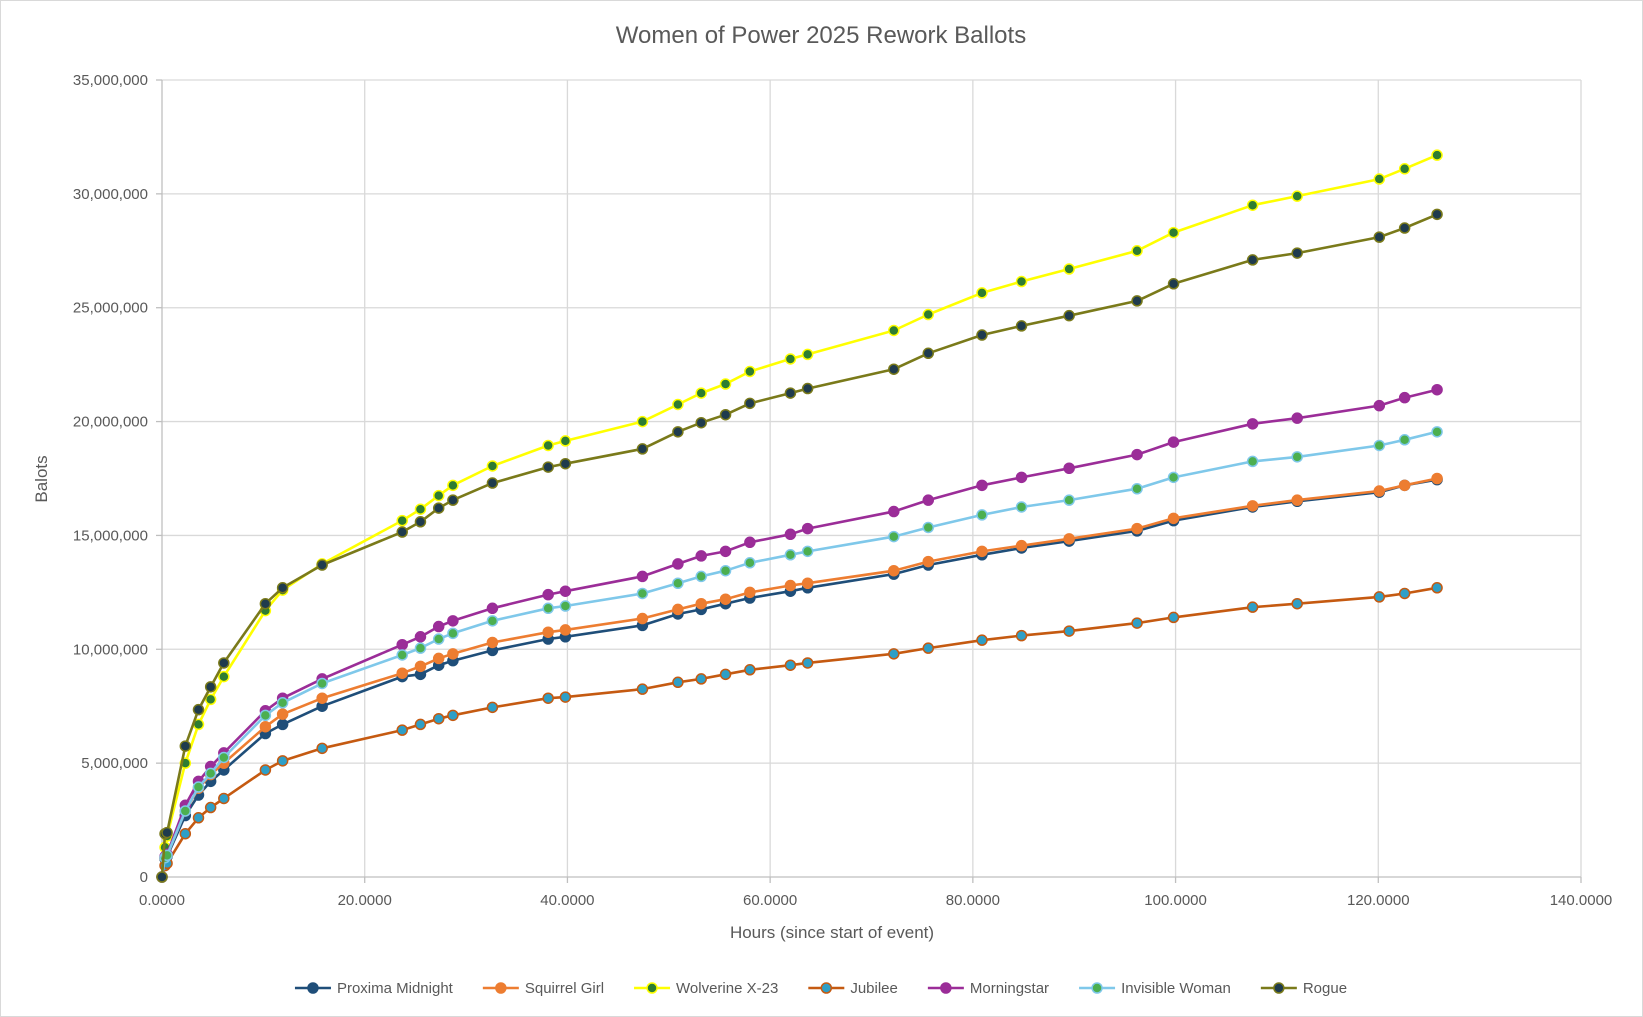 Image resolution: width=1643 pixels, height=1017 pixels. Describe the element at coordinates (365, 900) in the screenshot. I see `x-tick-label: 20.0000` at that location.